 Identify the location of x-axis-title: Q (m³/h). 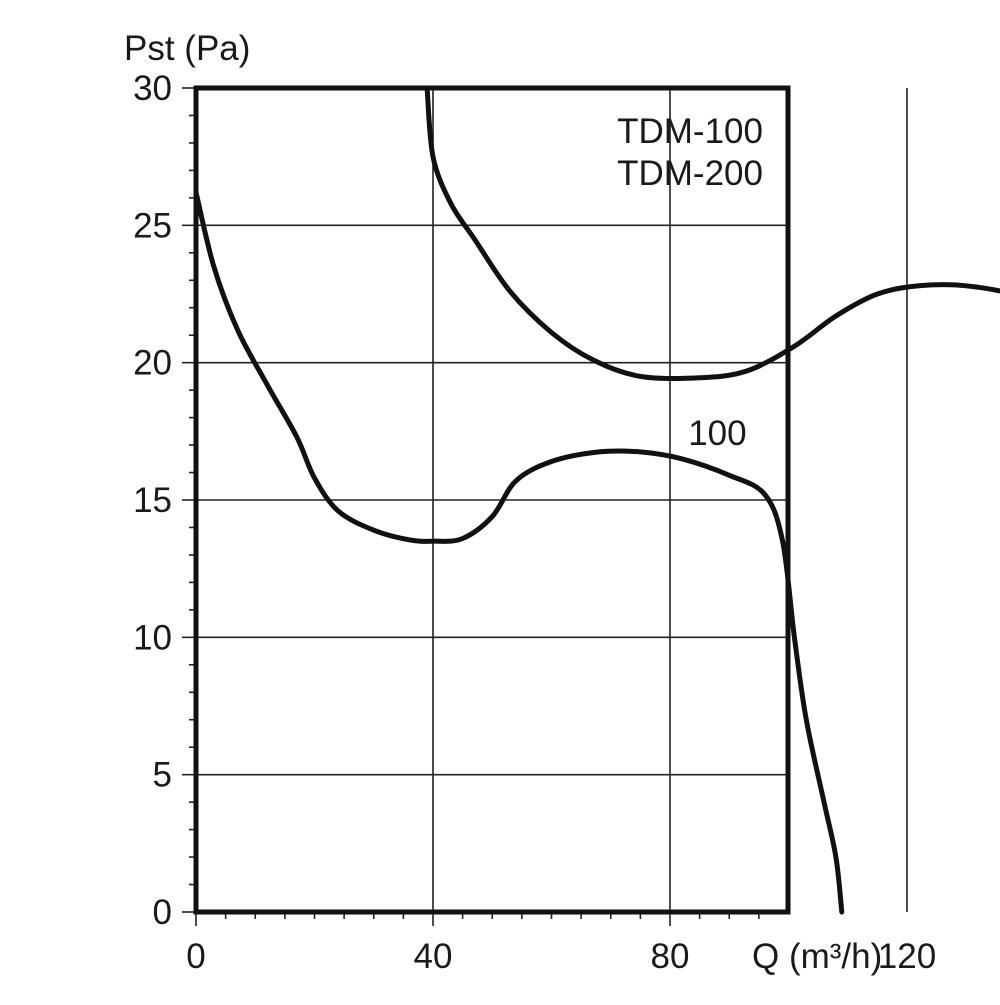
(817, 956).